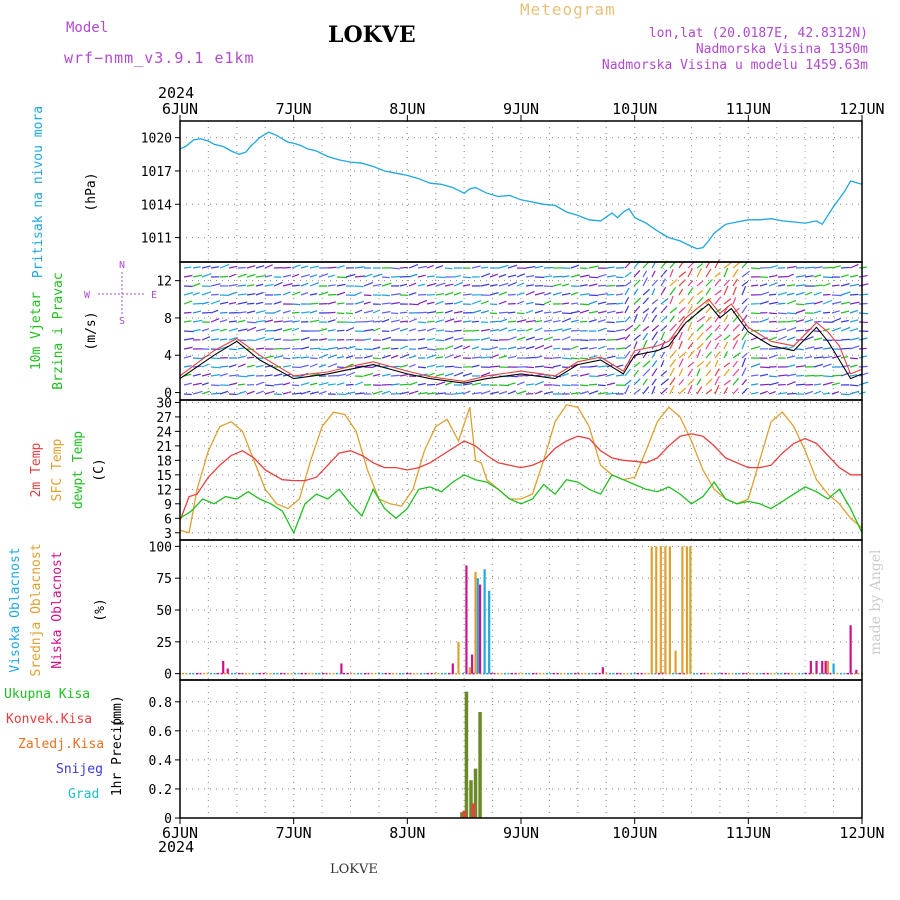 This screenshot has height=900, width=900. Describe the element at coordinates (475, 793) in the screenshot. I see `precip-bar` at that location.